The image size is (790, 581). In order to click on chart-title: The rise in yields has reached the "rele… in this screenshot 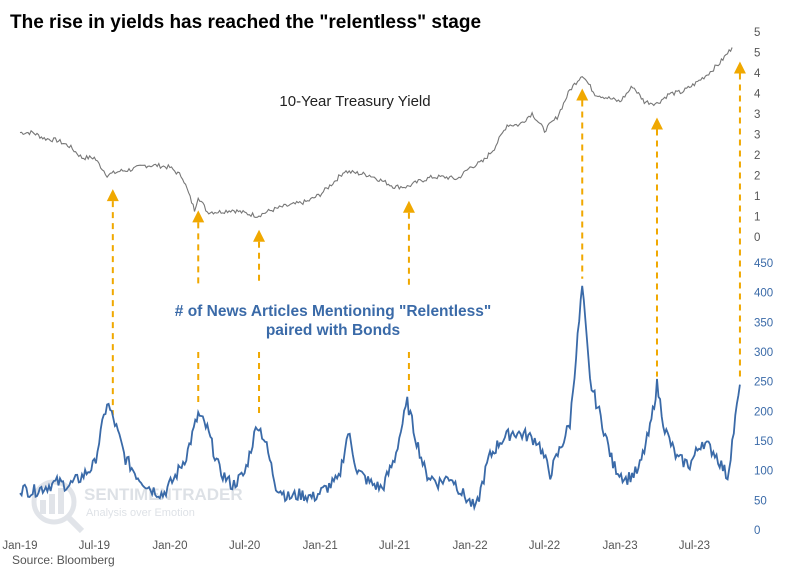, I will do `click(246, 22)`.